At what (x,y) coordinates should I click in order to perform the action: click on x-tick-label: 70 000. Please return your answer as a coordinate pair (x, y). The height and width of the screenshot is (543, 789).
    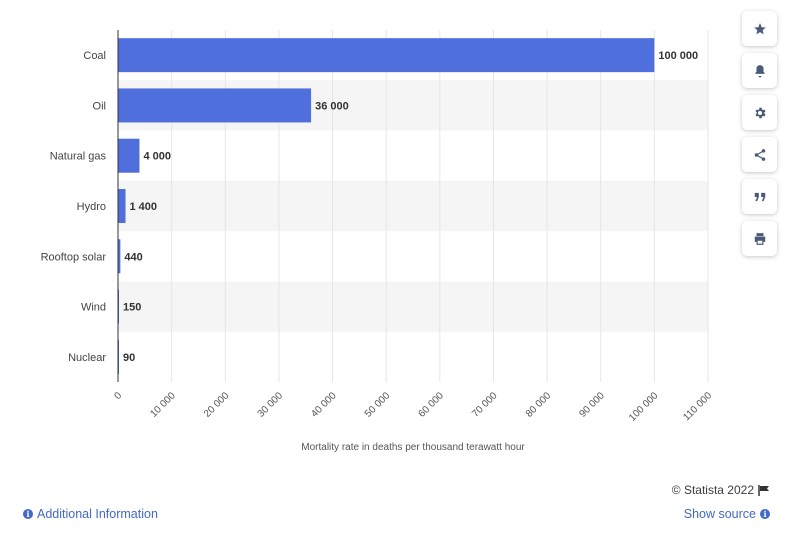
    Looking at the image, I should click on (485, 405).